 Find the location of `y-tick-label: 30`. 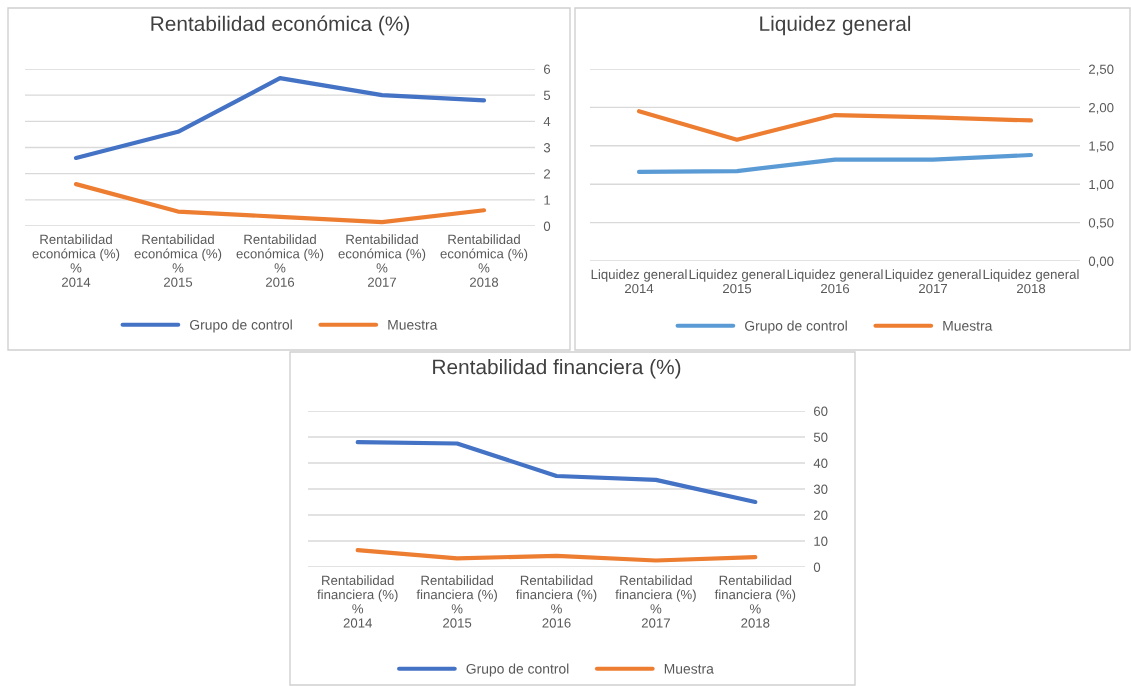

y-tick-label: 30 is located at coordinates (820, 489).